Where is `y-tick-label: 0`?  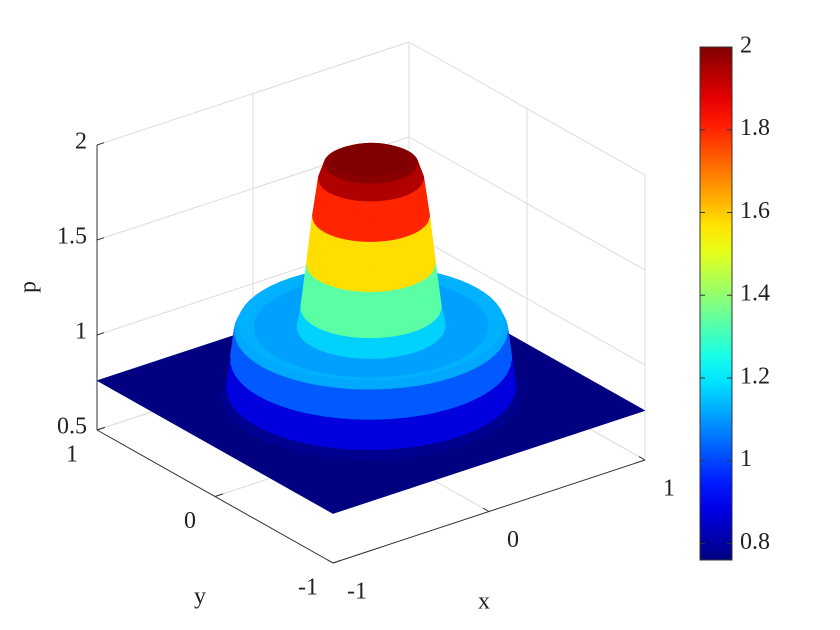 y-tick-label: 0 is located at coordinates (190, 521).